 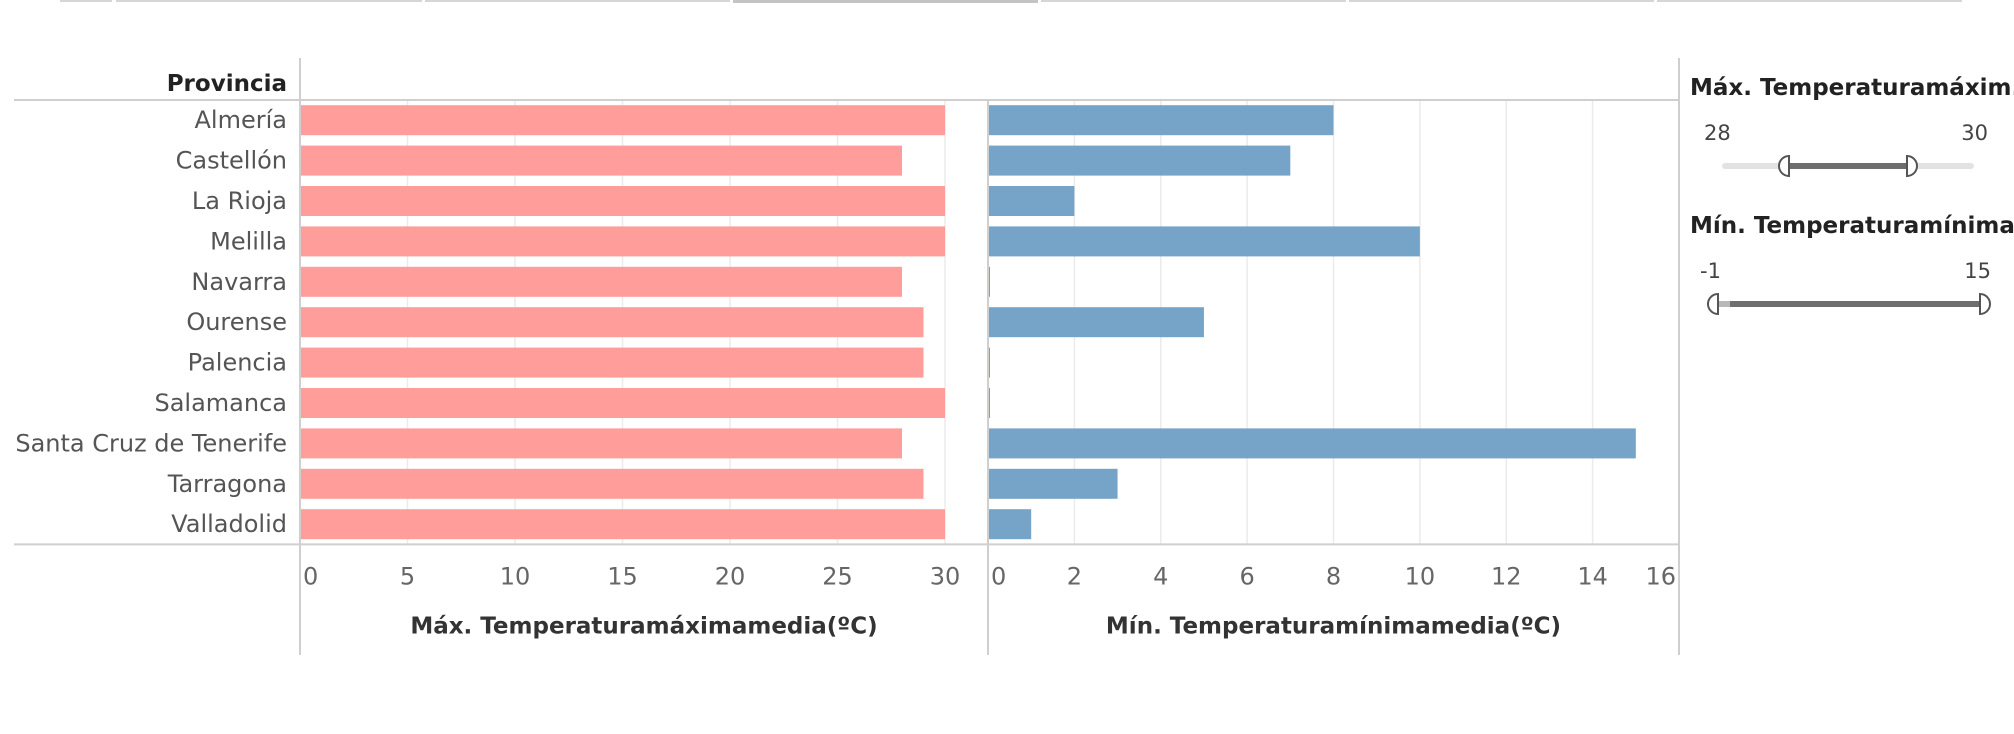 What do you see at coordinates (622, 524) in the screenshot?
I see `bar-max-valladolid` at bounding box center [622, 524].